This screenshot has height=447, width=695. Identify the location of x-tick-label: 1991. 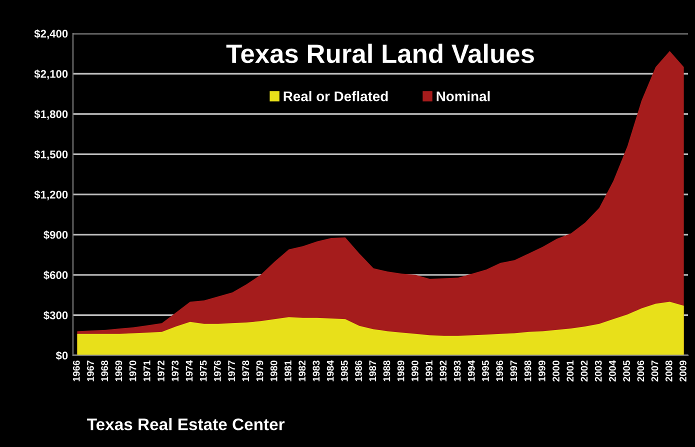
(429, 371).